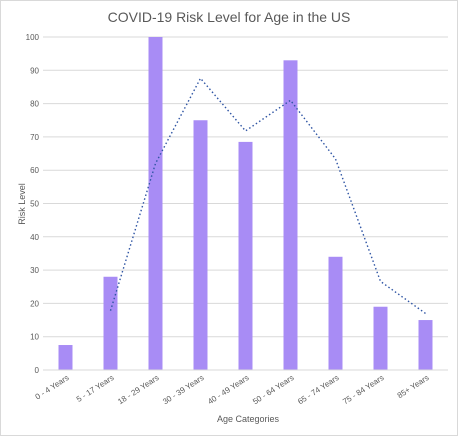 The width and height of the screenshot is (458, 436). I want to click on y-tick-label: 30, so click(34, 270).